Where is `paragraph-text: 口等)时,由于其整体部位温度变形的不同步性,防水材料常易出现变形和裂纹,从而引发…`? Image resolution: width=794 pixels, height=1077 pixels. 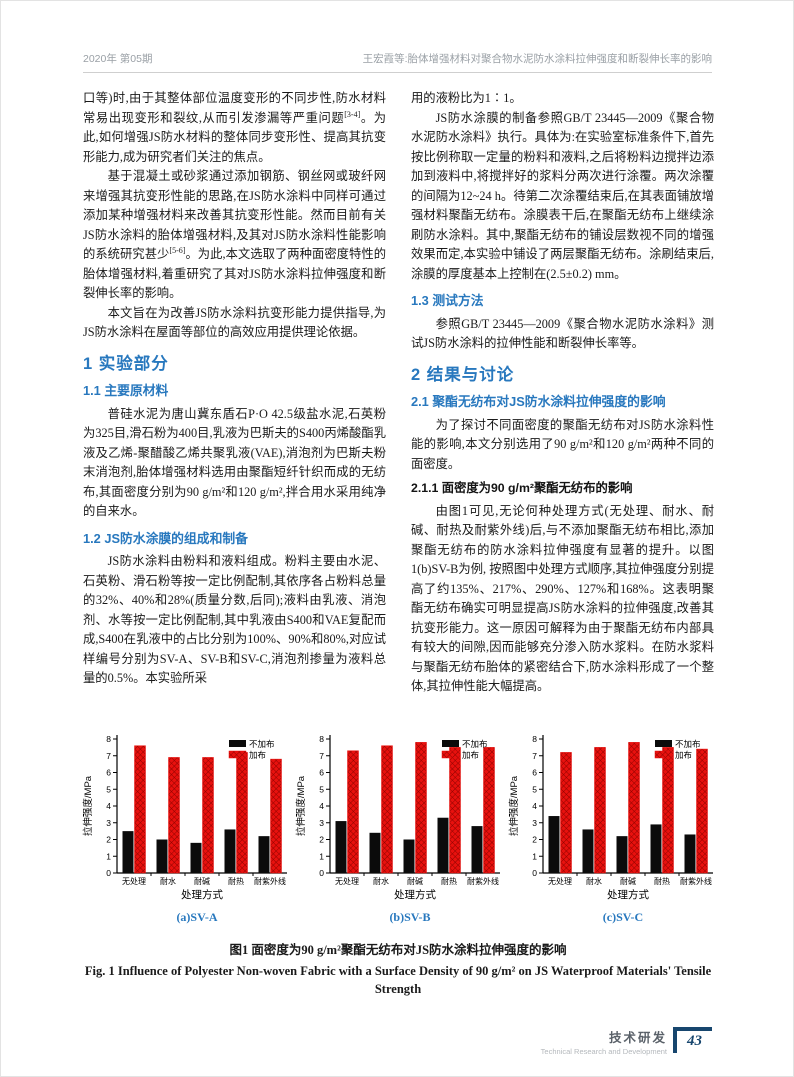
paragraph-text: 口等)时,由于其整体部位温度变形的不同步性,防水材料常易出现变形和裂纹,从而引发… is located at coordinates (234, 108).